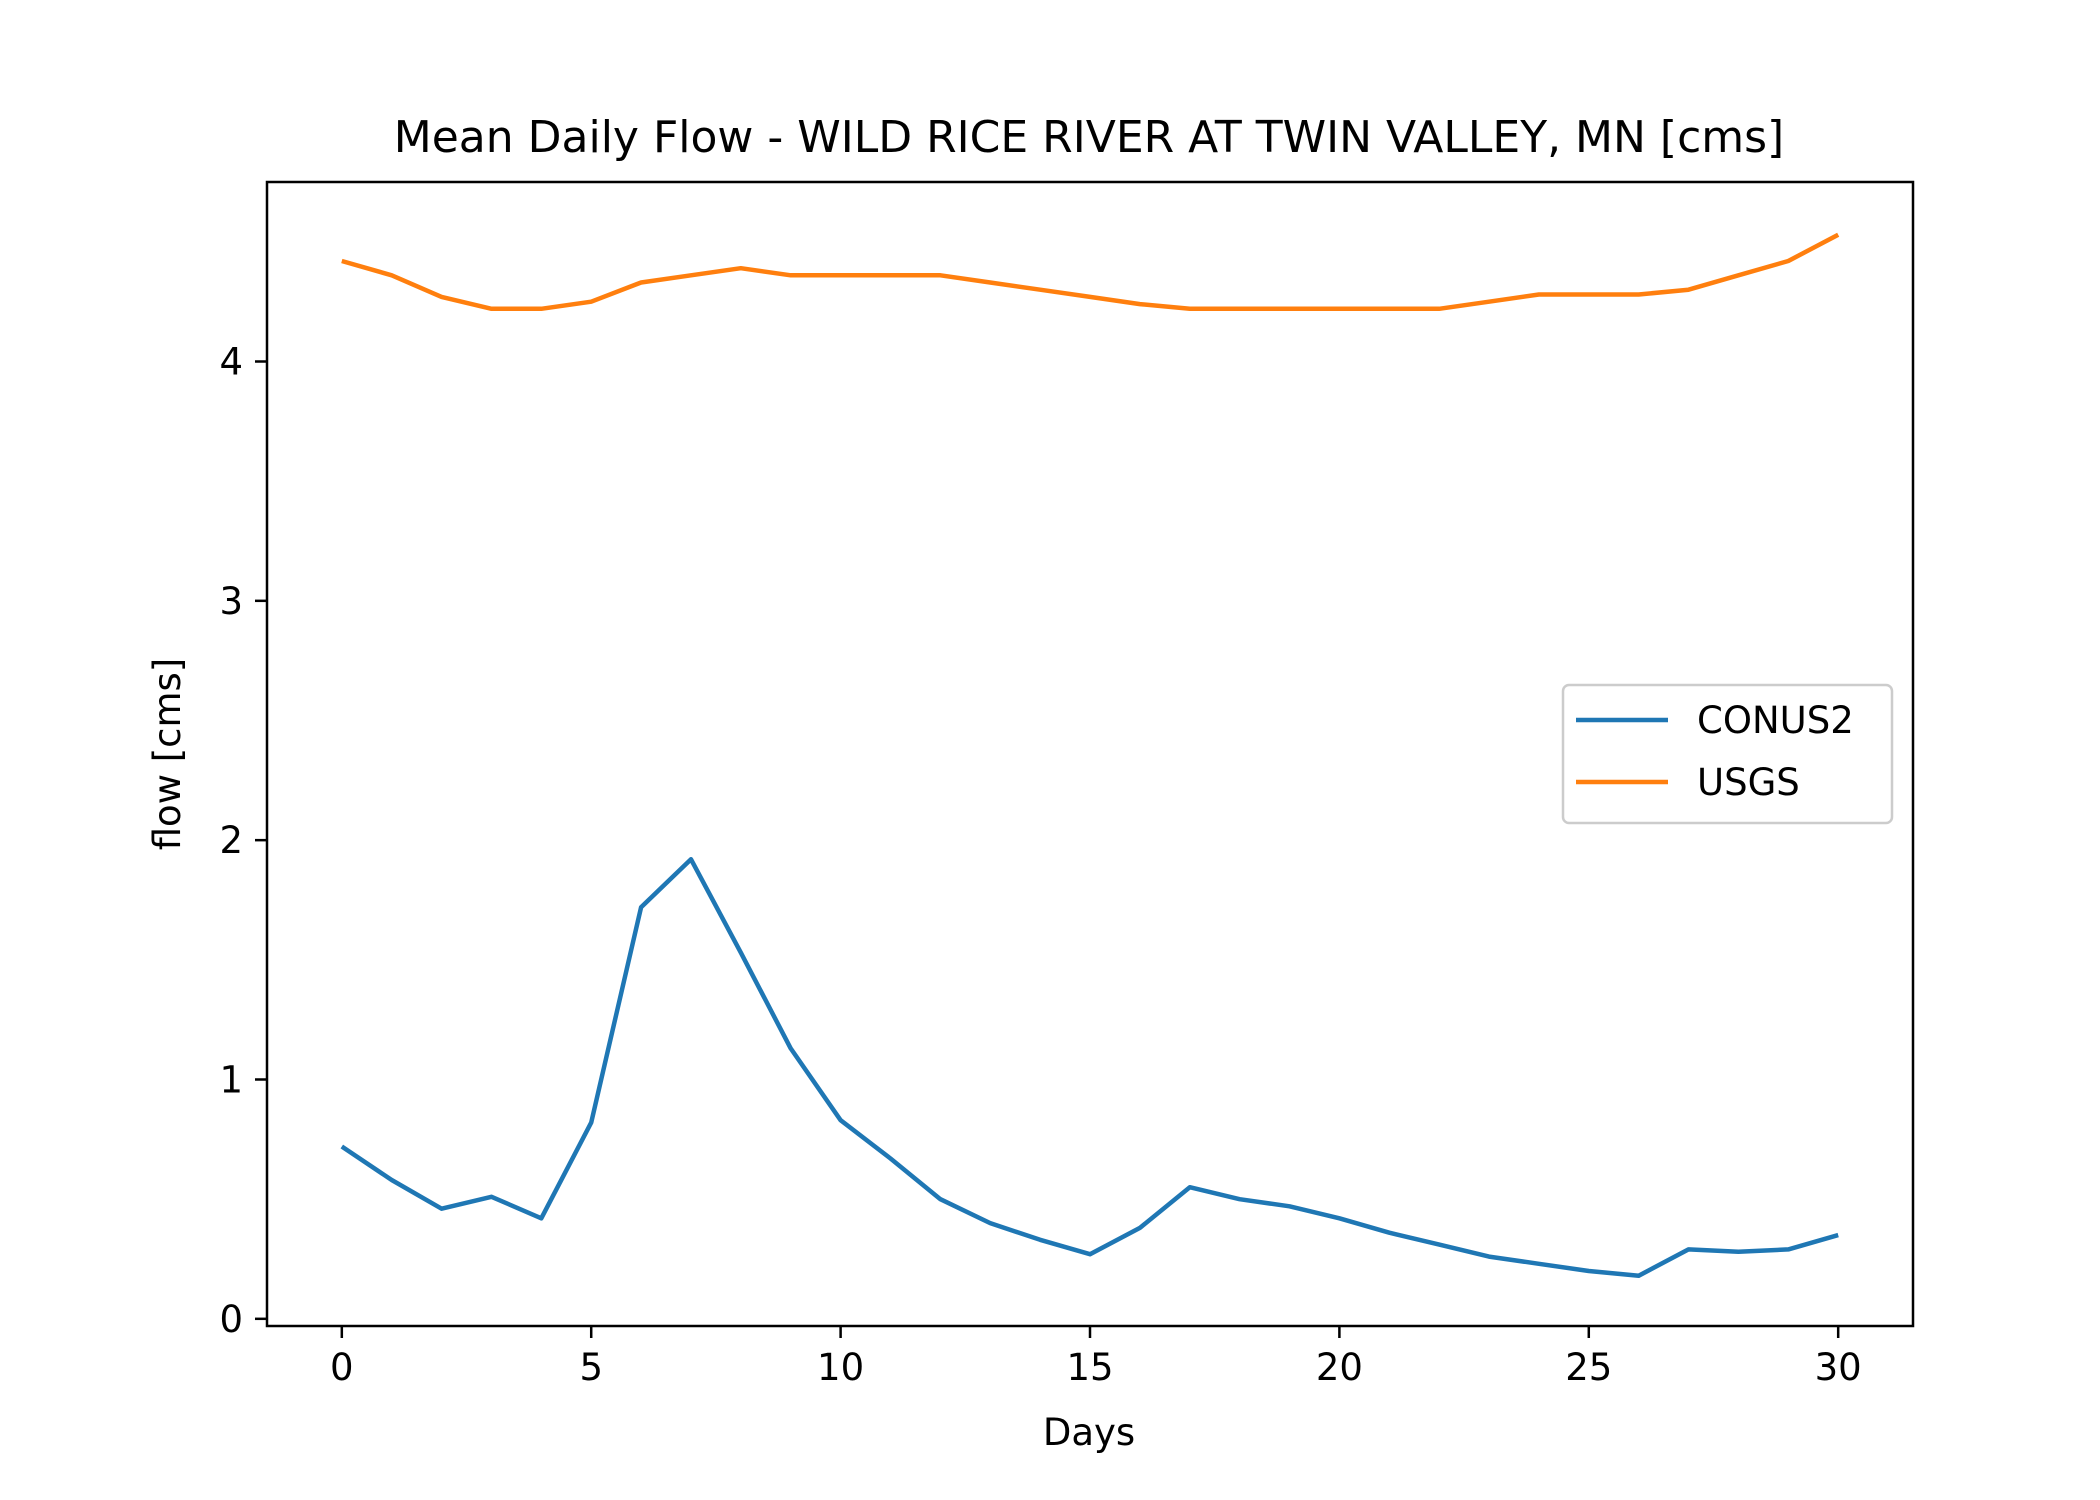  I want to click on x-tick-label: 10, so click(840, 1367).